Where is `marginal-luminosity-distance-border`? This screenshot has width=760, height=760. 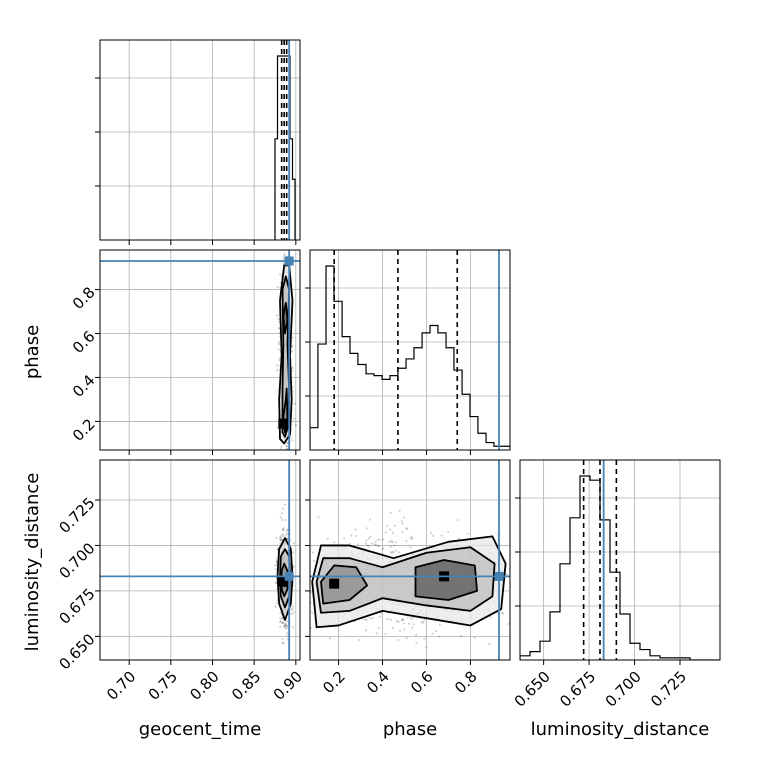
marginal-luminosity-distance-border is located at coordinates (620, 560).